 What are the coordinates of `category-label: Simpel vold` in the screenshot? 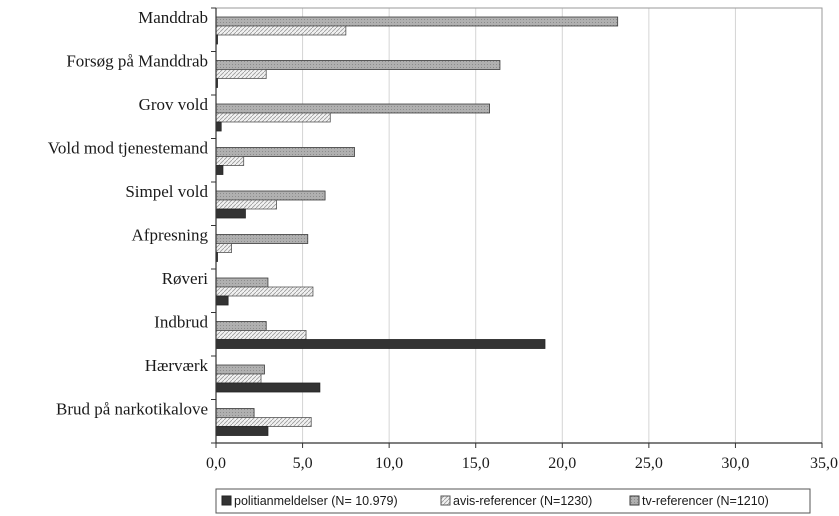 It's located at (166, 191).